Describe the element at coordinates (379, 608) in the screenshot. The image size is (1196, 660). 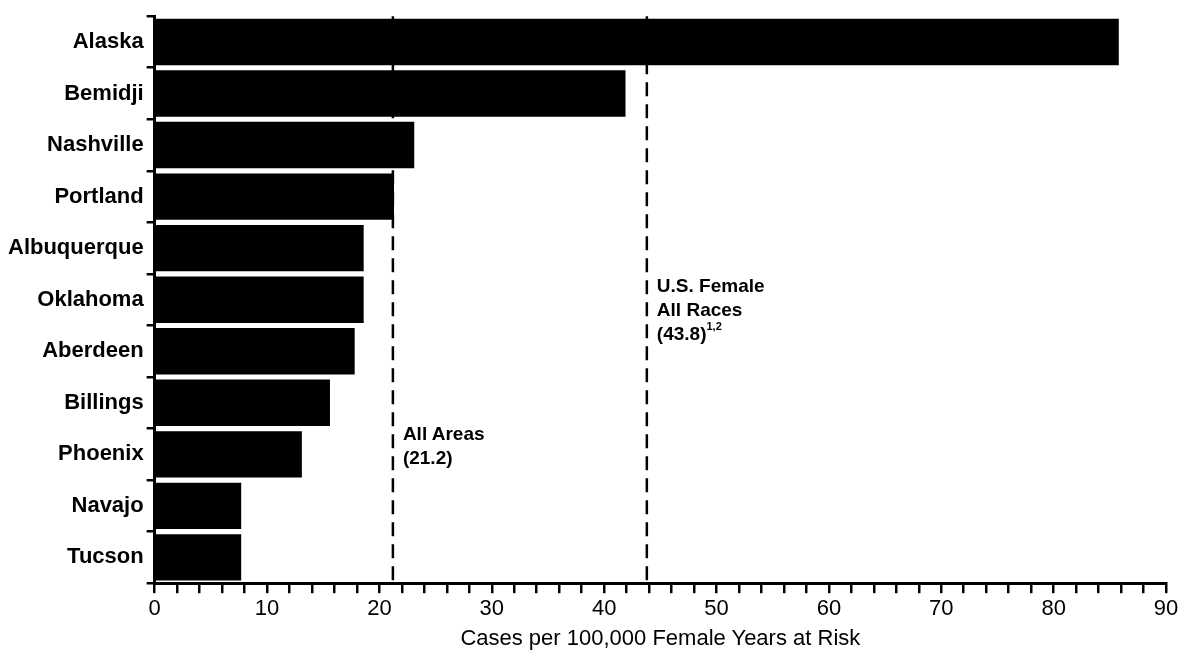
I see `x-tick-label: 20` at that location.